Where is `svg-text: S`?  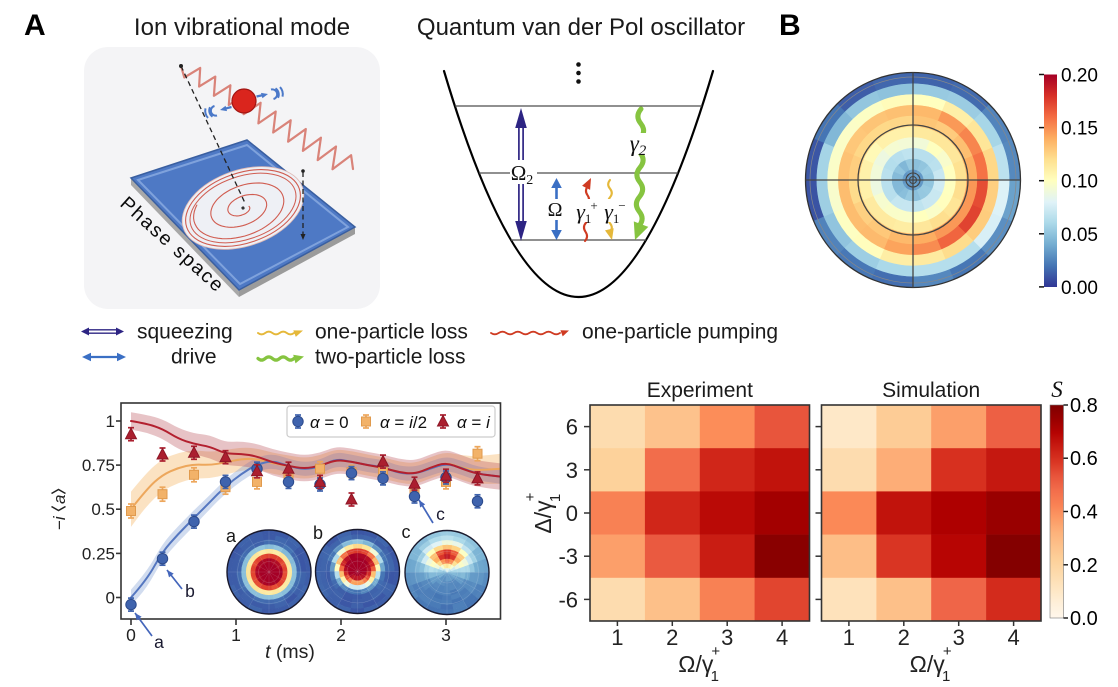 svg-text: S is located at coordinates (1057, 389).